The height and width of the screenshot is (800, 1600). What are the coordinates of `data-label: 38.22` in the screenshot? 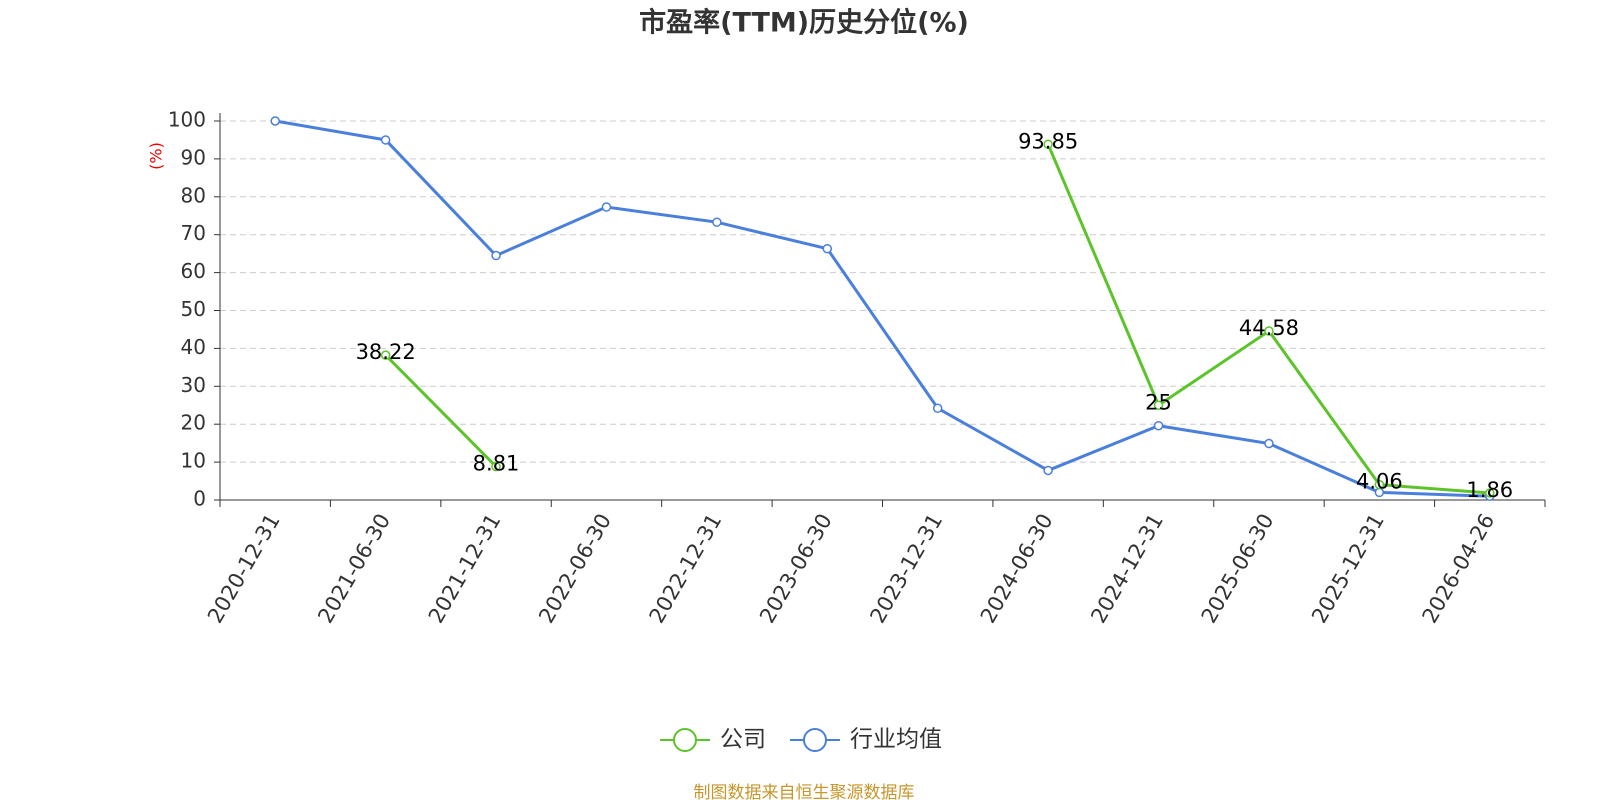 It's located at (386, 352).